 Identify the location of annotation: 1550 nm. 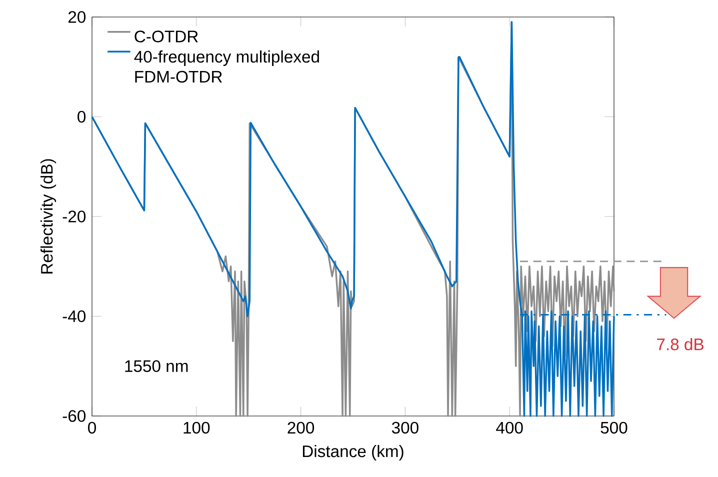
(156, 366).